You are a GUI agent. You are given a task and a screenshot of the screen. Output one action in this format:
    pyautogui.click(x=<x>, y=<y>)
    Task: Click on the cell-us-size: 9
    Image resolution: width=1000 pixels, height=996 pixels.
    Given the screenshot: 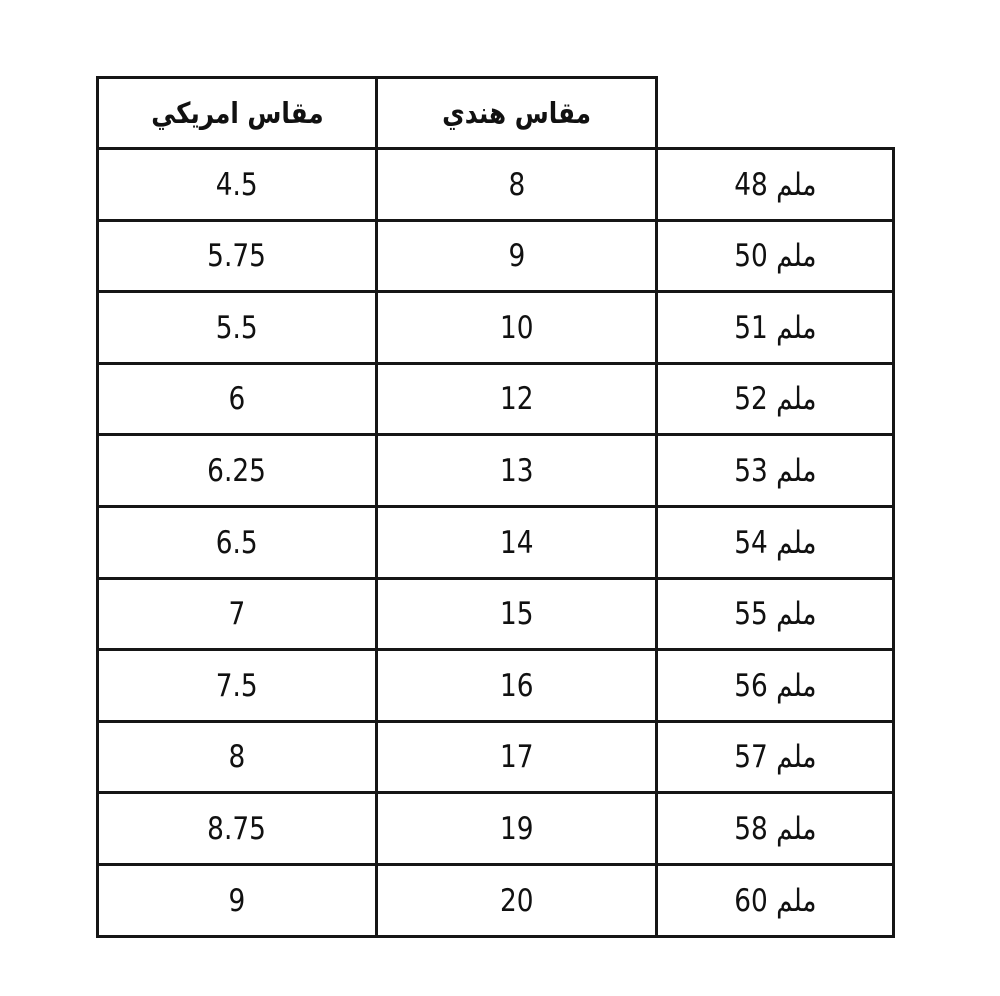 What is the action you would take?
    pyautogui.click(x=237, y=900)
    